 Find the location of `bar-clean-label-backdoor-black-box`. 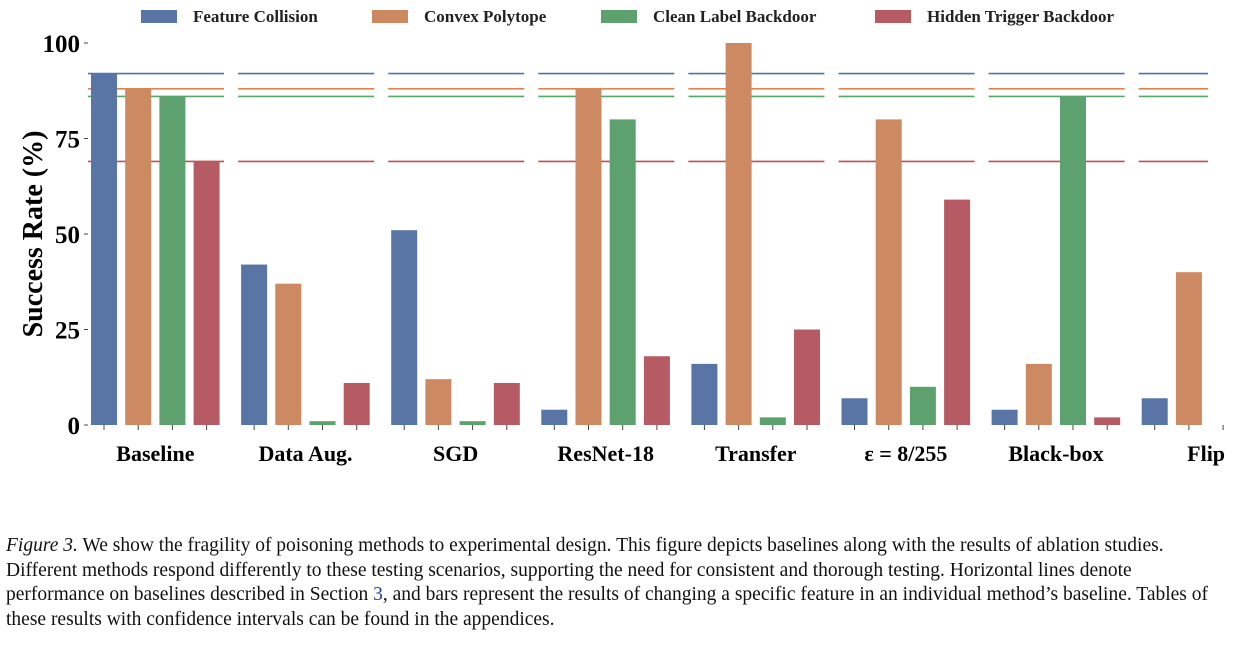

bar-clean-label-backdoor-black-box is located at coordinates (1073, 260).